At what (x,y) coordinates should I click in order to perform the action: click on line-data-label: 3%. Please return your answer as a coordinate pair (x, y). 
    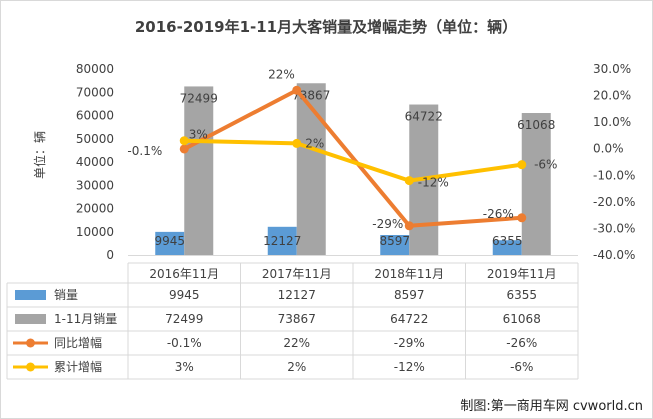
    Looking at the image, I should click on (198, 135).